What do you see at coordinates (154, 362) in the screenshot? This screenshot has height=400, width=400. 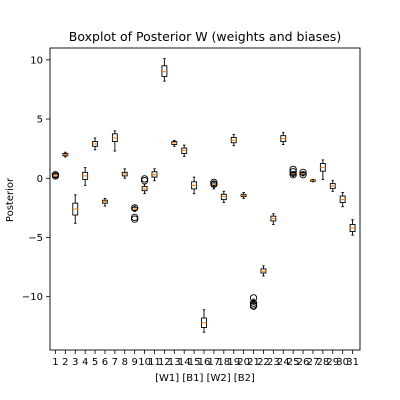 I see `x-tick-label: 11` at bounding box center [154, 362].